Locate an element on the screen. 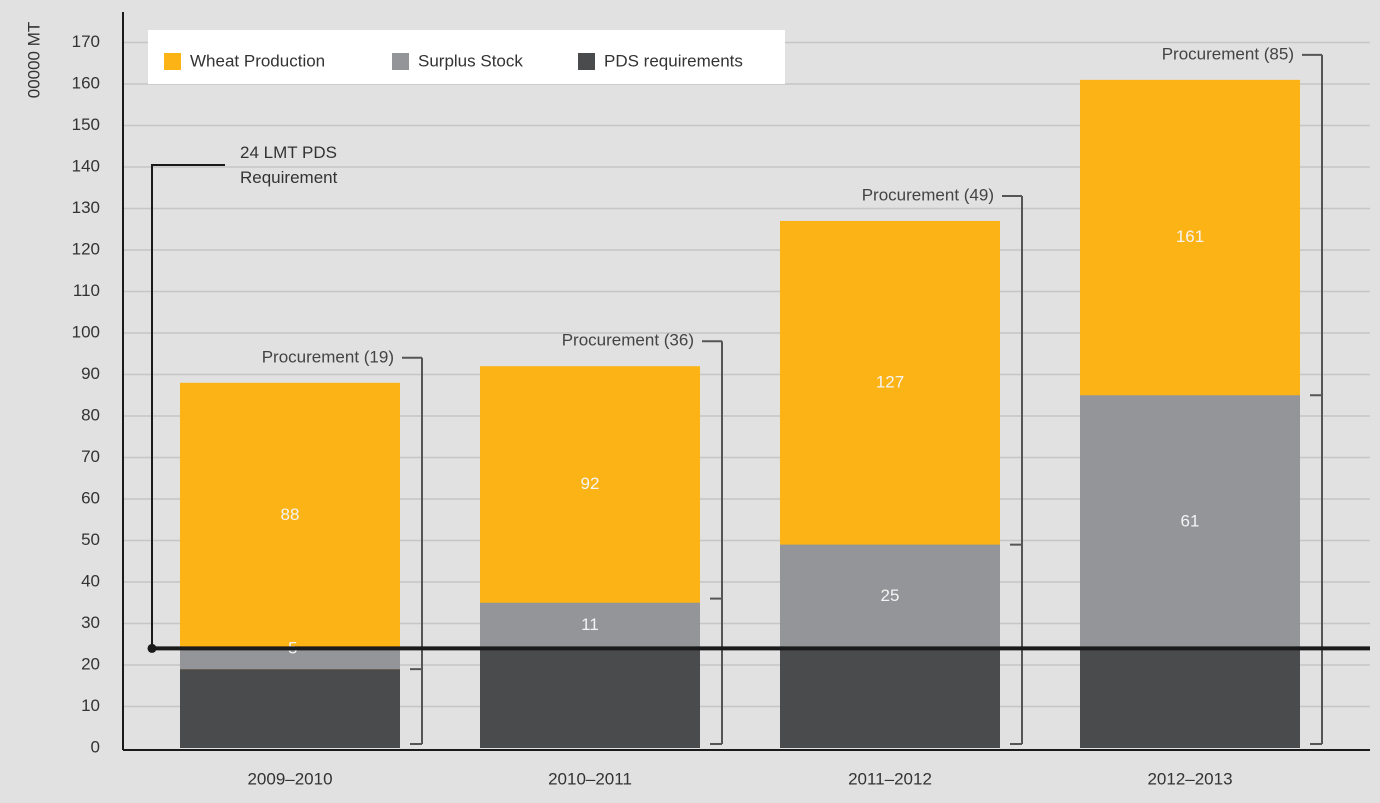 Image resolution: width=1380 pixels, height=803 pixels. legend-label: PDS requirements is located at coordinates (673, 60).